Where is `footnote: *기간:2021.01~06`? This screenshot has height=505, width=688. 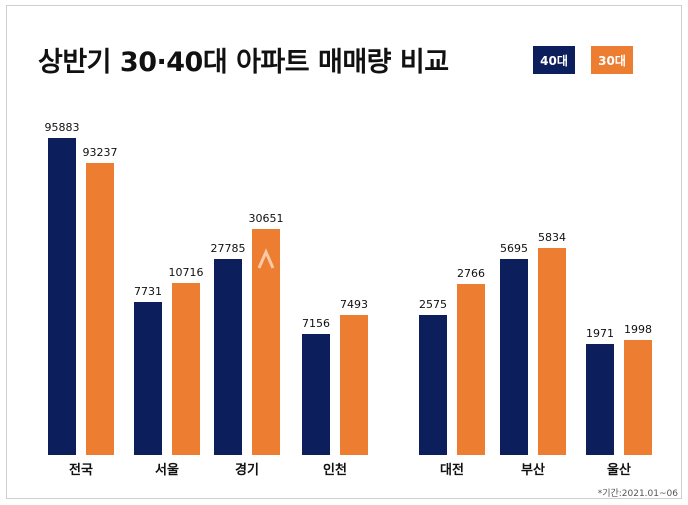 footnote: *기간:2021.01~06 is located at coordinates (637, 494).